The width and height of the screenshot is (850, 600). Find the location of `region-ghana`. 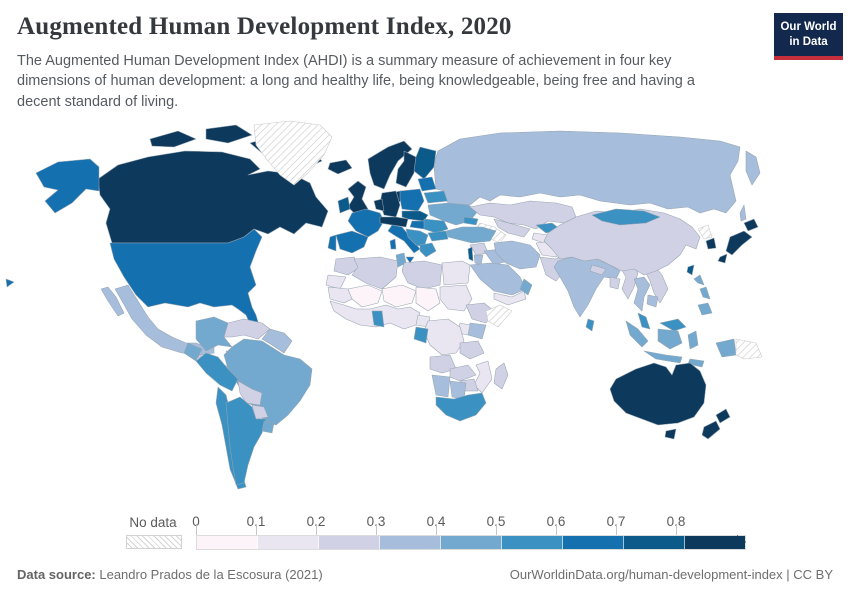

region-ghana is located at coordinates (378, 319).